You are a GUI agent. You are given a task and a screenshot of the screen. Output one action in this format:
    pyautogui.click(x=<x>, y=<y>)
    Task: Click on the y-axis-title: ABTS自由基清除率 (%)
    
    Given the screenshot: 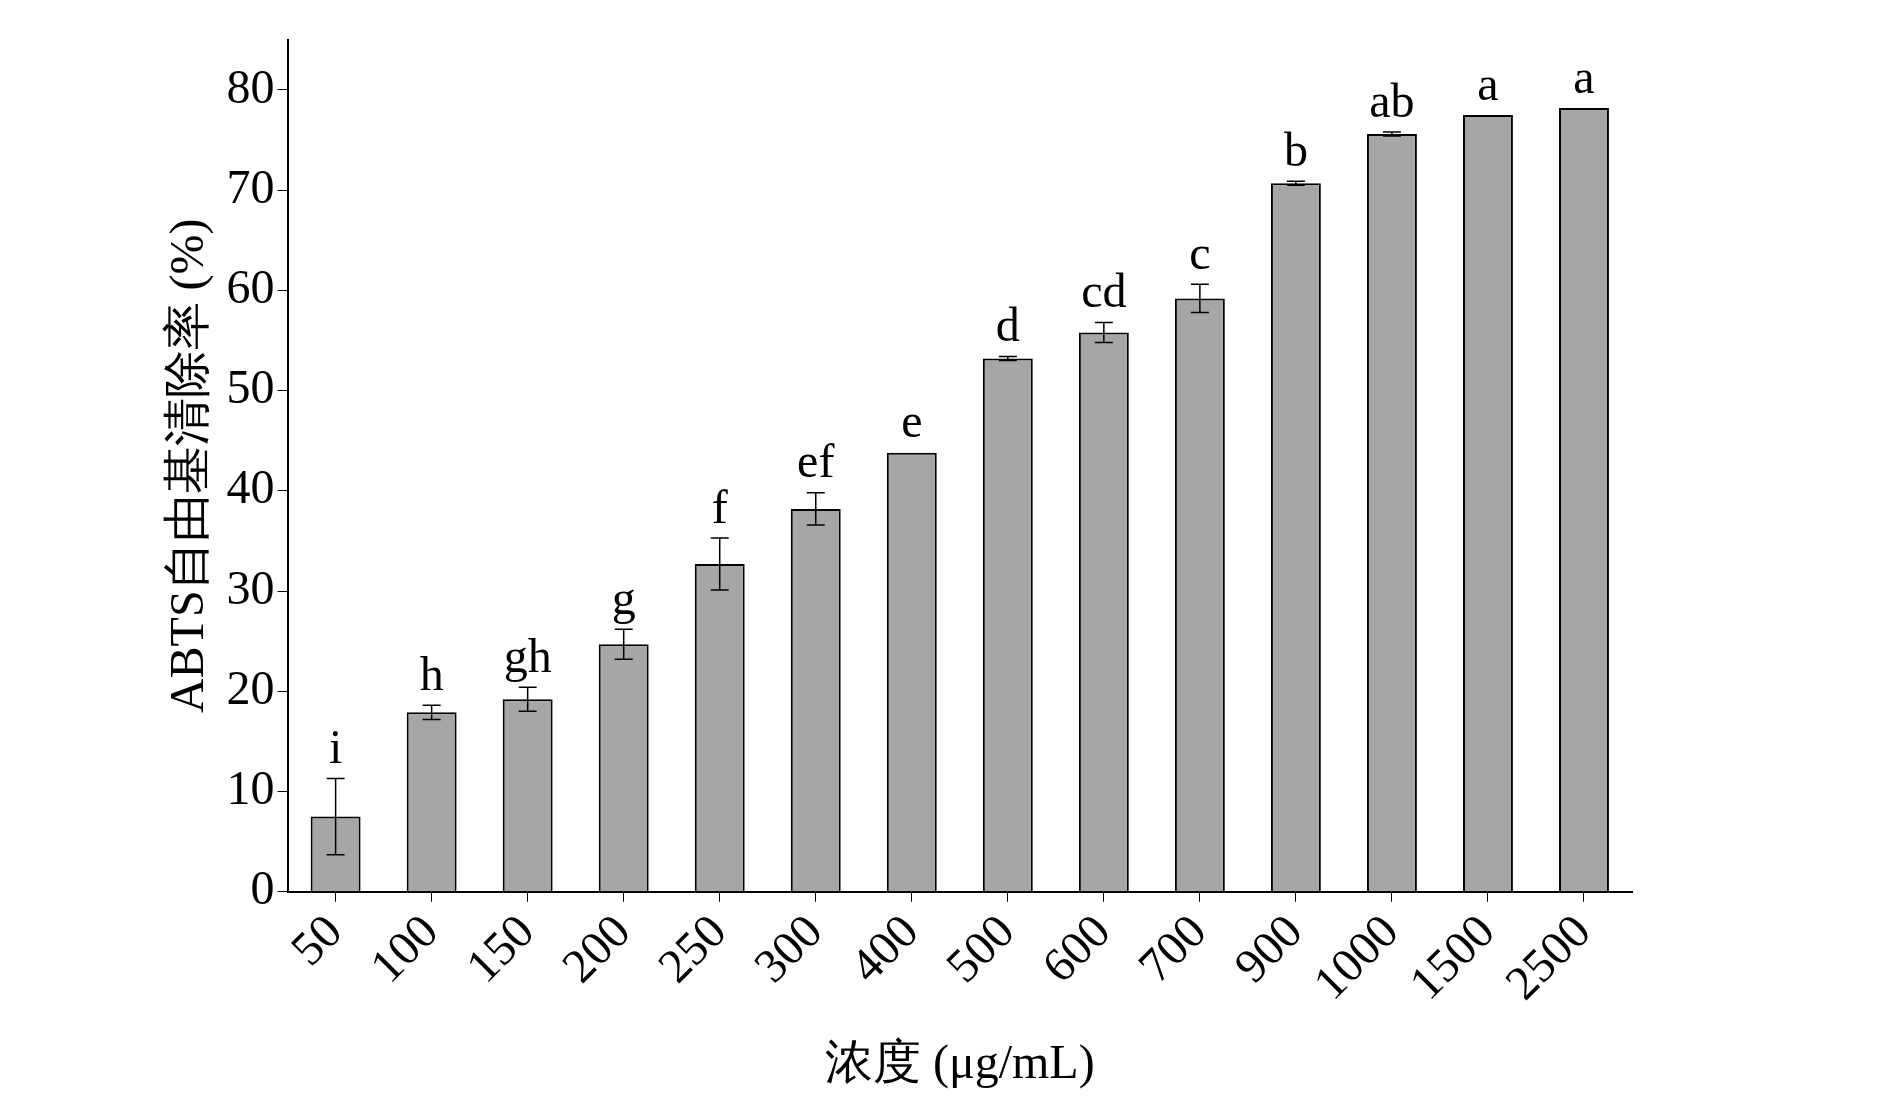 What is the action you would take?
    pyautogui.click(x=187, y=466)
    